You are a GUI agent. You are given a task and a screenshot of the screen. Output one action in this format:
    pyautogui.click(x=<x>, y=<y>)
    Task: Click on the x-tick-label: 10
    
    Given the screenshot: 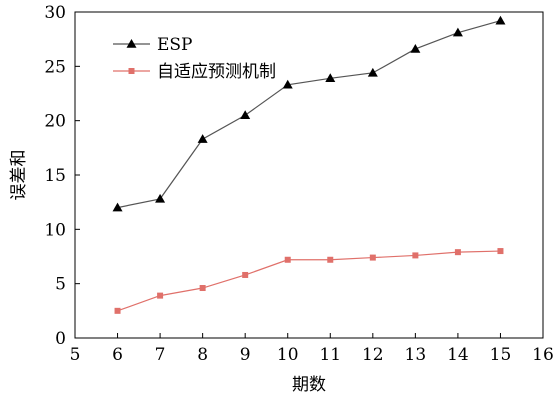 What is the action you would take?
    pyautogui.click(x=288, y=355)
    